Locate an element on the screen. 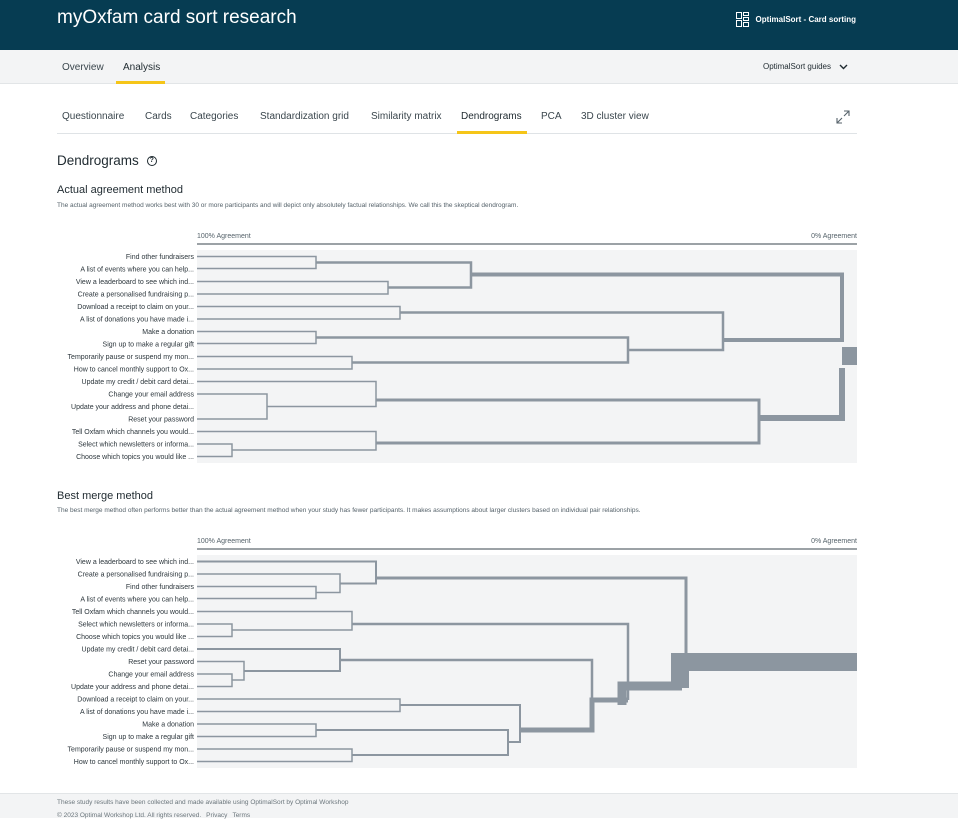 This screenshot has height=819, width=958. tab-cards: Cards is located at coordinates (158, 116).